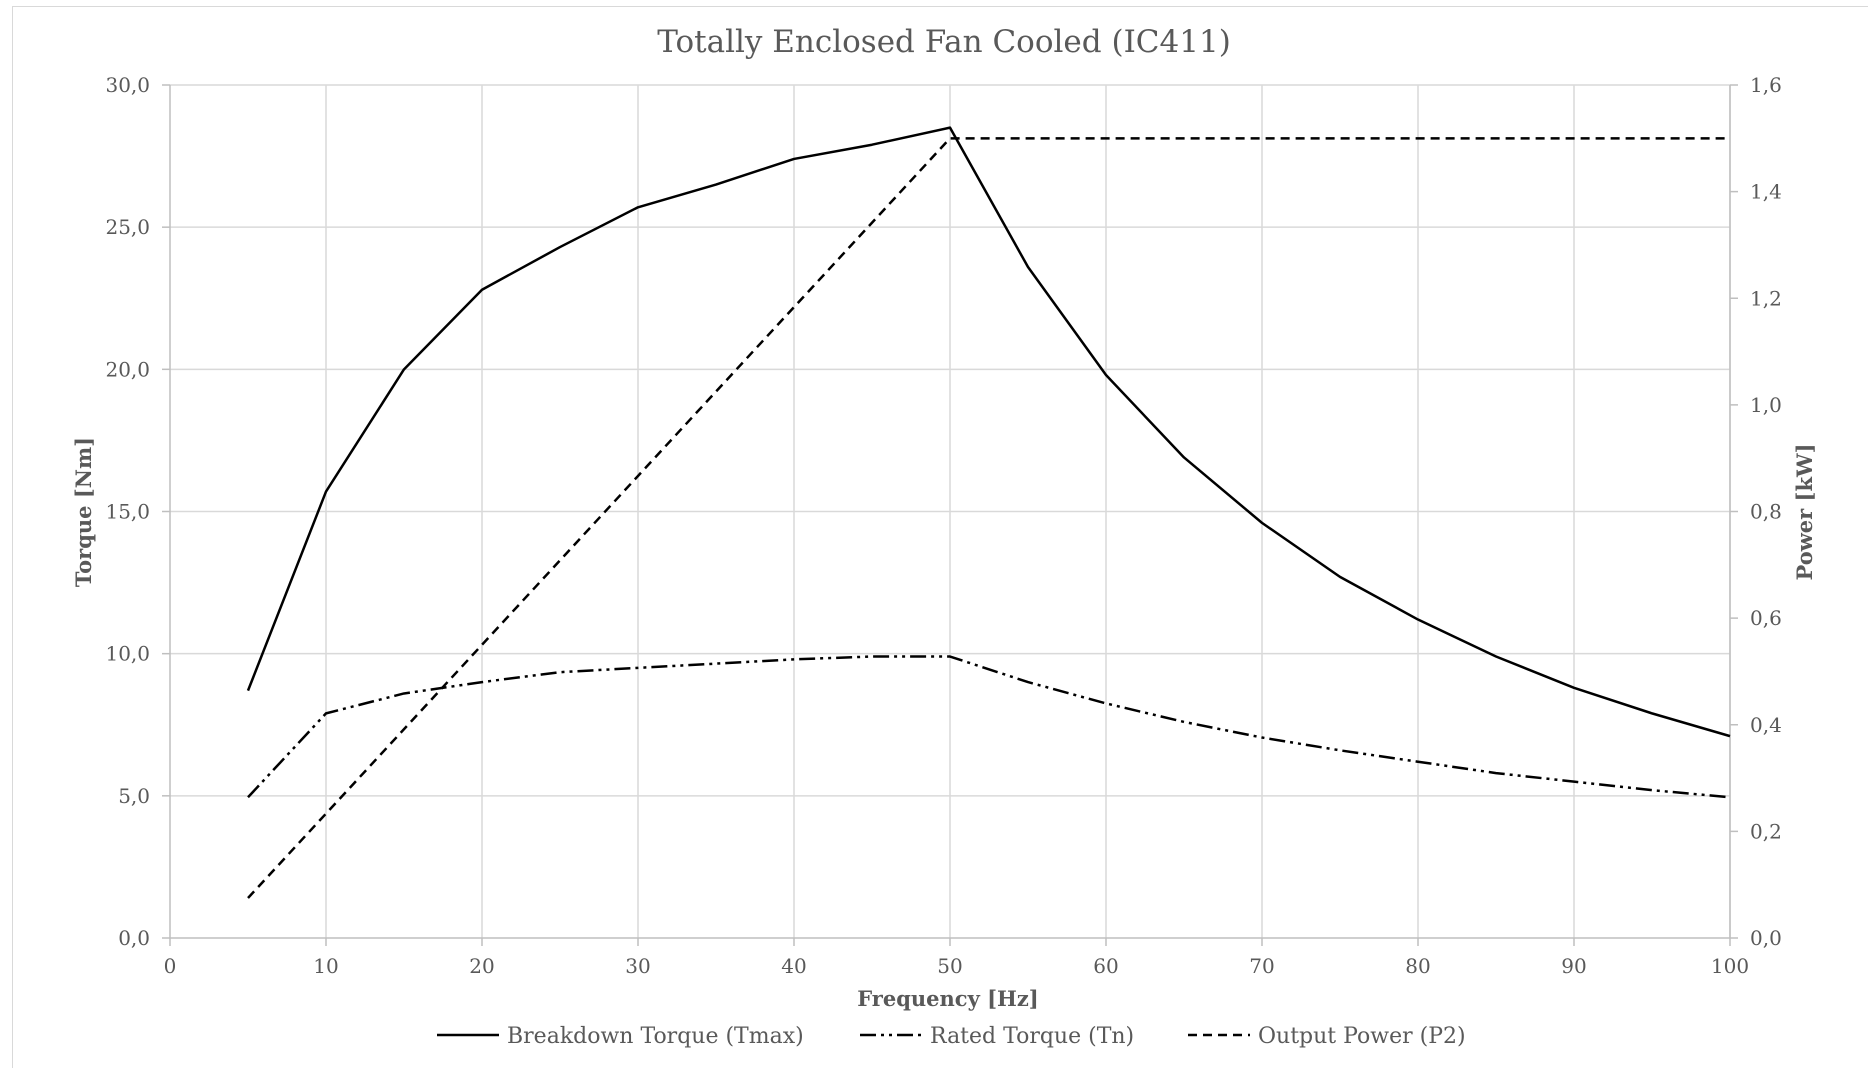 The image size is (1869, 1069). What do you see at coordinates (1766, 831) in the screenshot?
I see `y2-tick-label: 0,2` at bounding box center [1766, 831].